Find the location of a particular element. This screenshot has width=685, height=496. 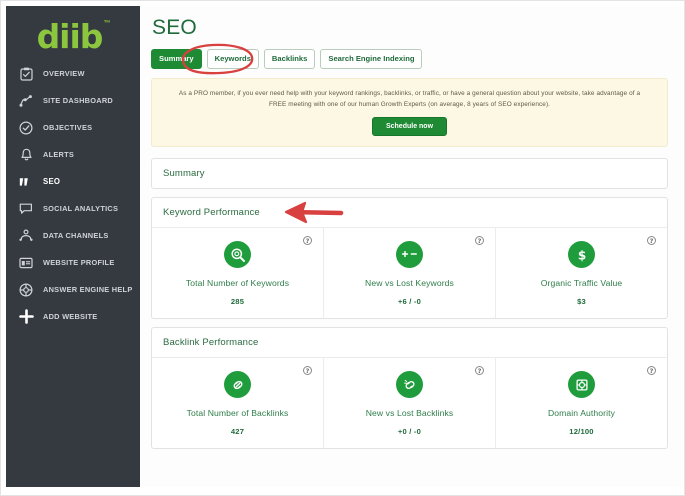

metric-card-organic-traffic-value: ? $ Organic Traffic Value $3 is located at coordinates (581, 273).